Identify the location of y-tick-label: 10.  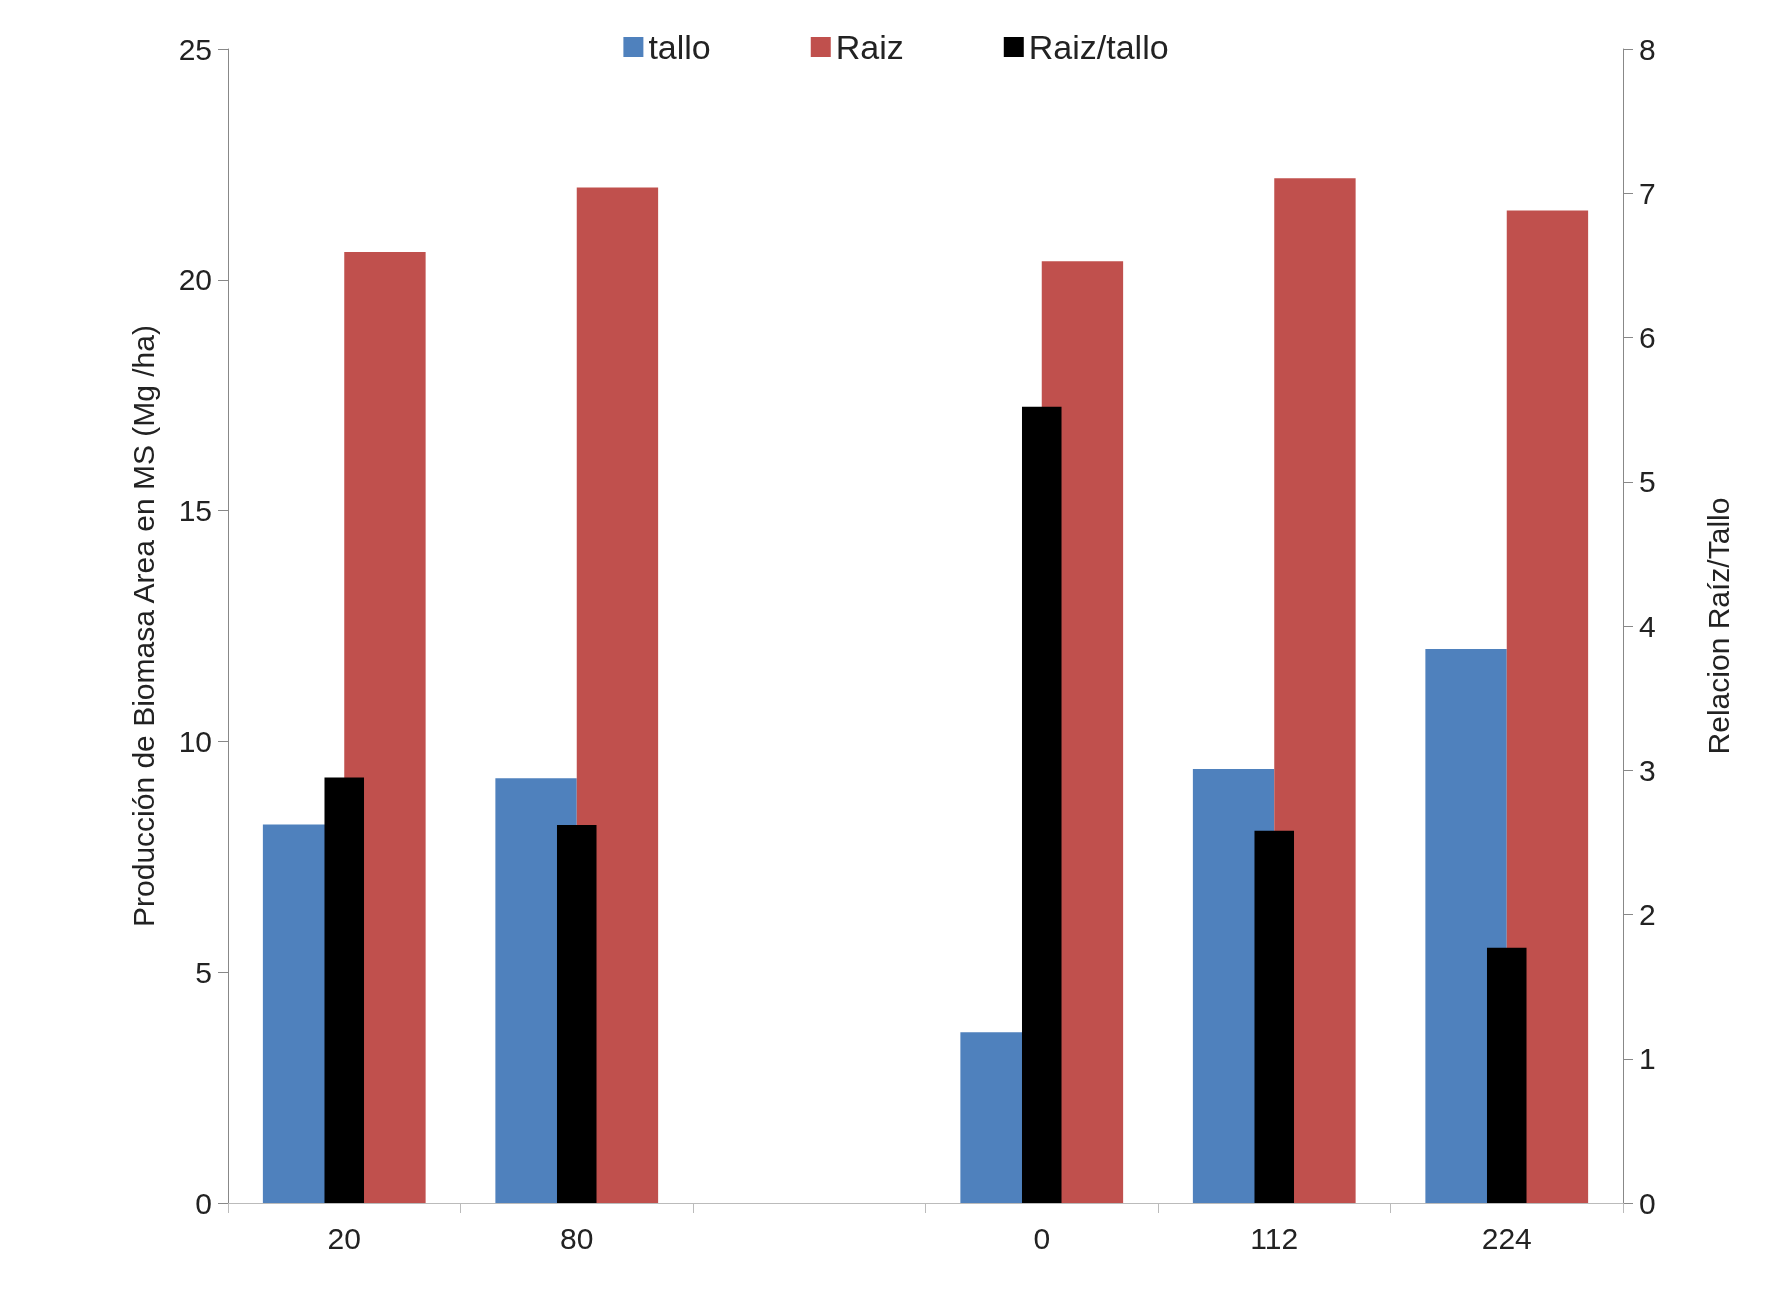
(195, 741).